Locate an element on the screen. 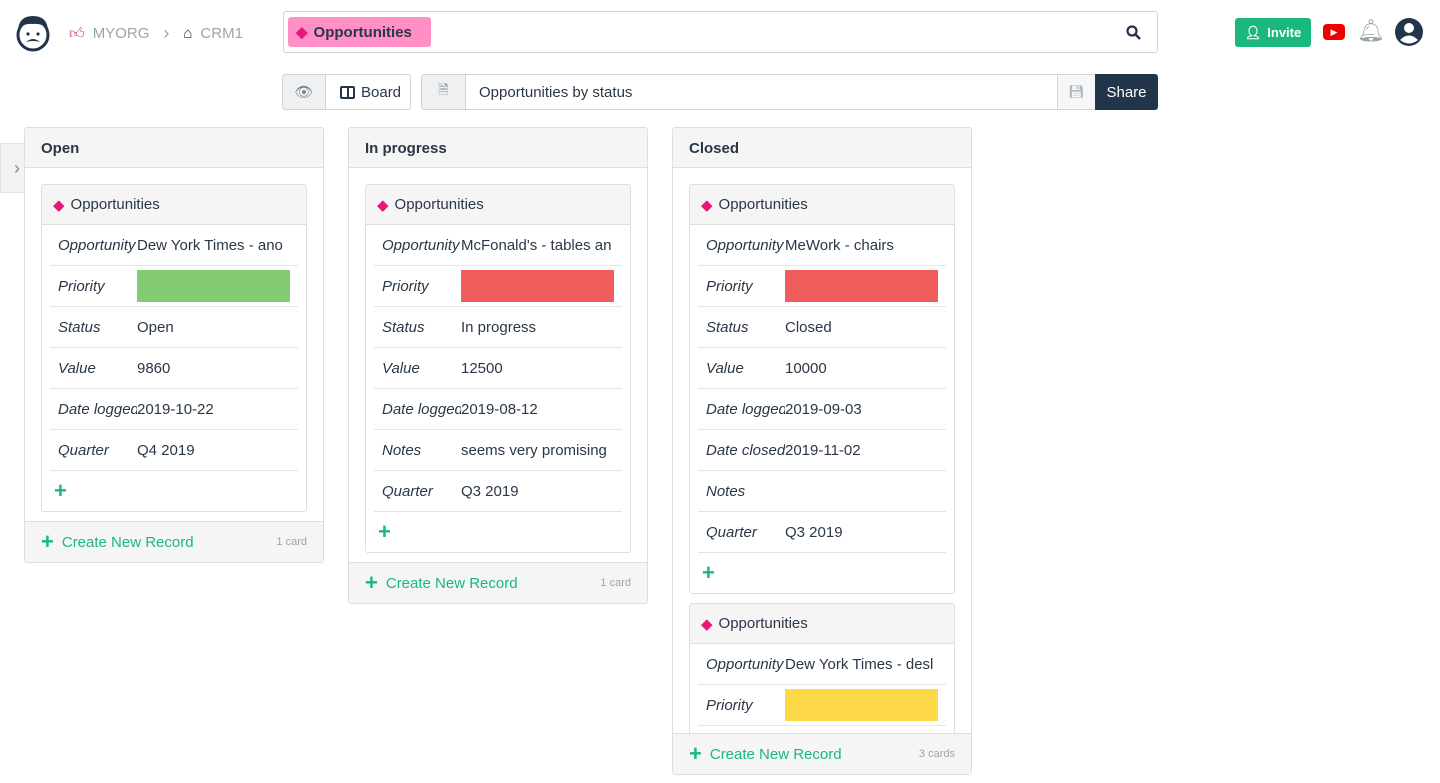 The image size is (1440, 783). field-value: Q4 2019 is located at coordinates (166, 450).